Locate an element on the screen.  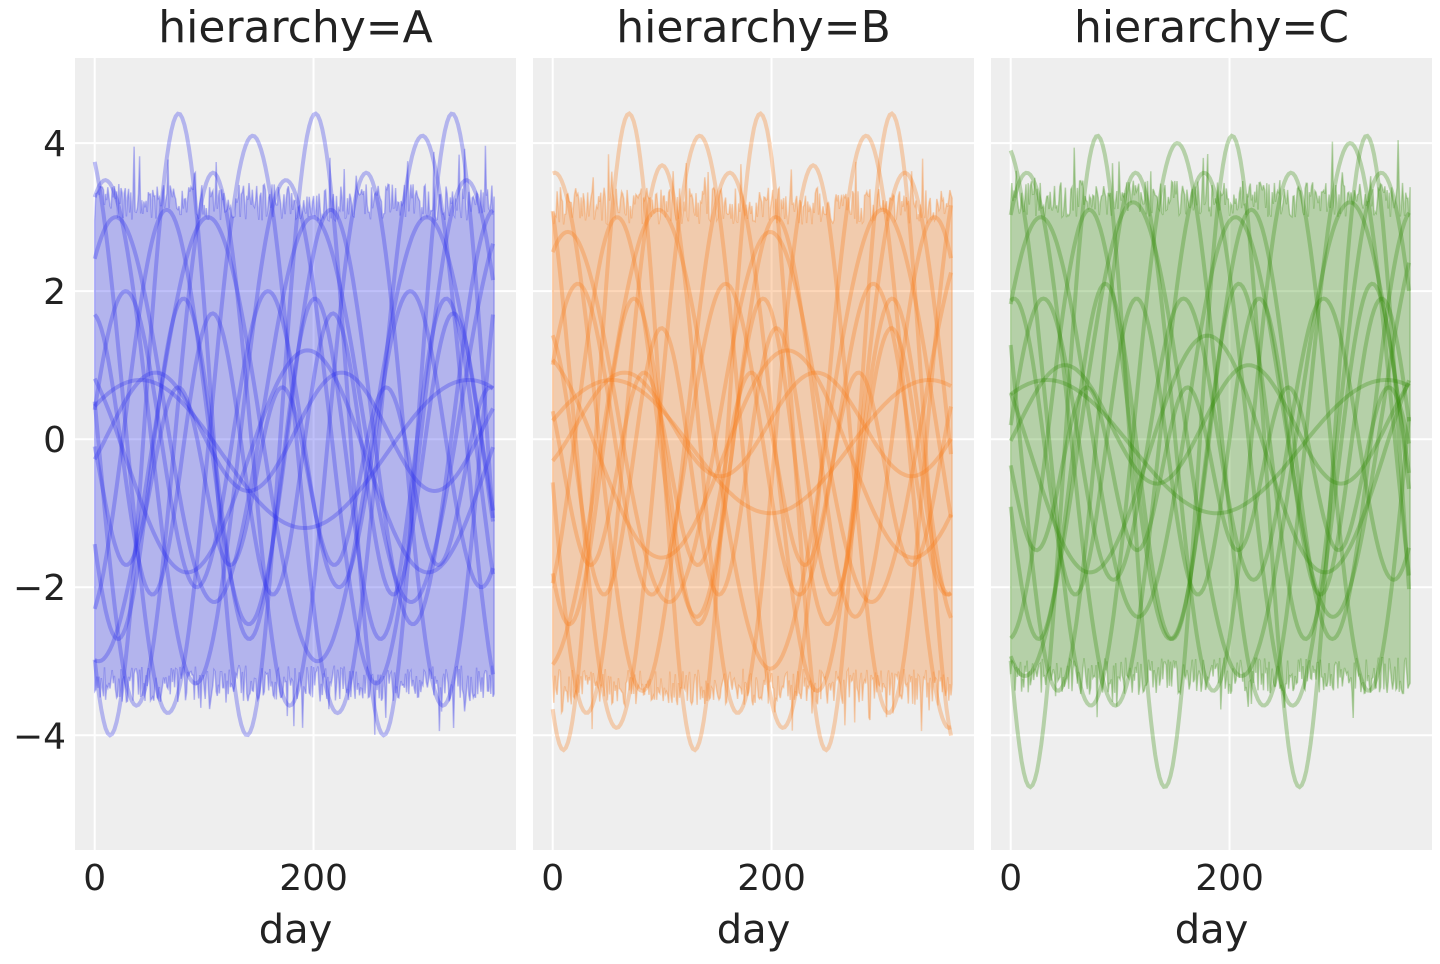
y-tick-label: −4 is located at coordinates (39, 736).